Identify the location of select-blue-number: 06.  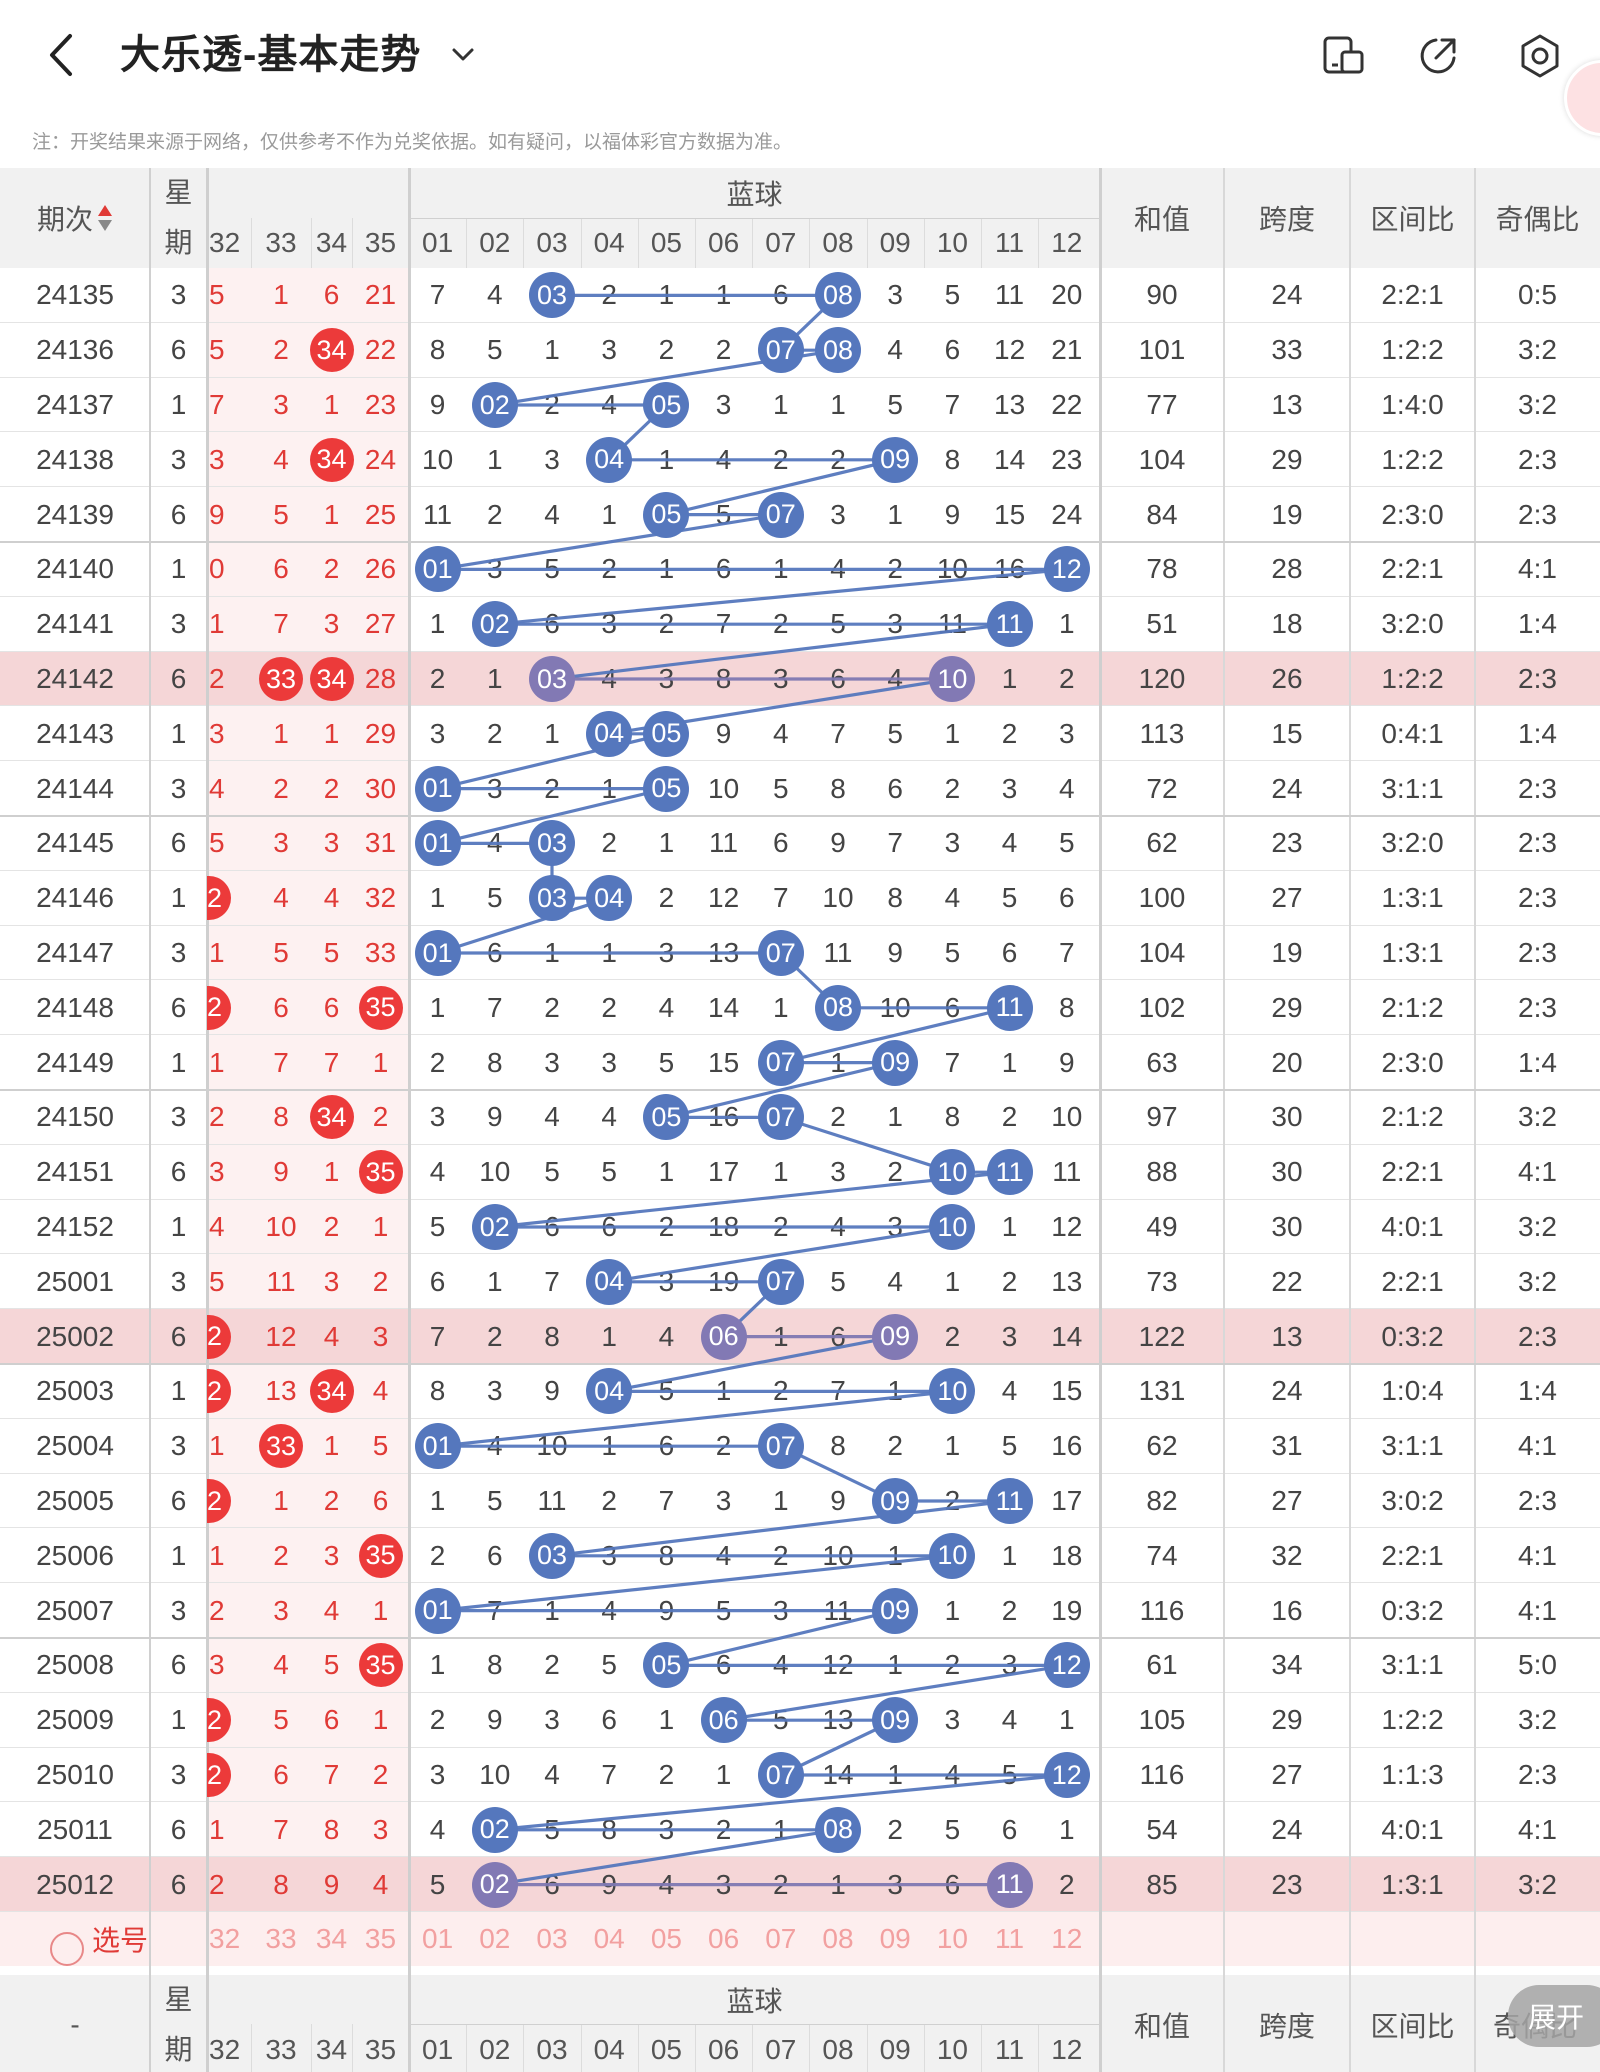
(724, 1938).